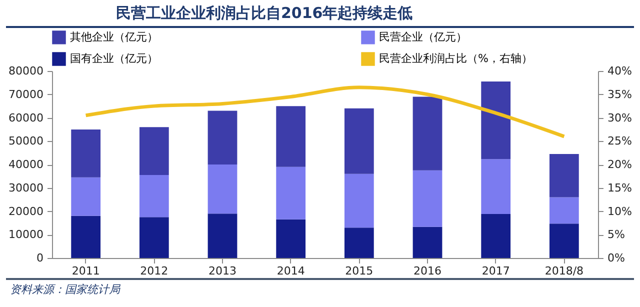 The height and width of the screenshot is (307, 640). What do you see at coordinates (154, 271) in the screenshot?
I see `x-tick-label: 2012` at bounding box center [154, 271].